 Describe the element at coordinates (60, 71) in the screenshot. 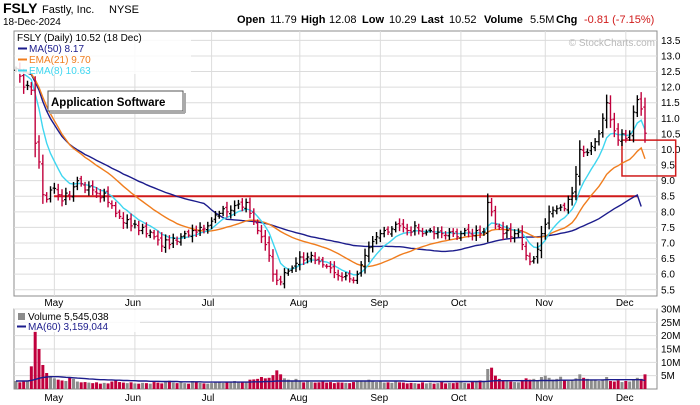

I see `ema8-legend-label: EMA(8) 10.63` at that location.